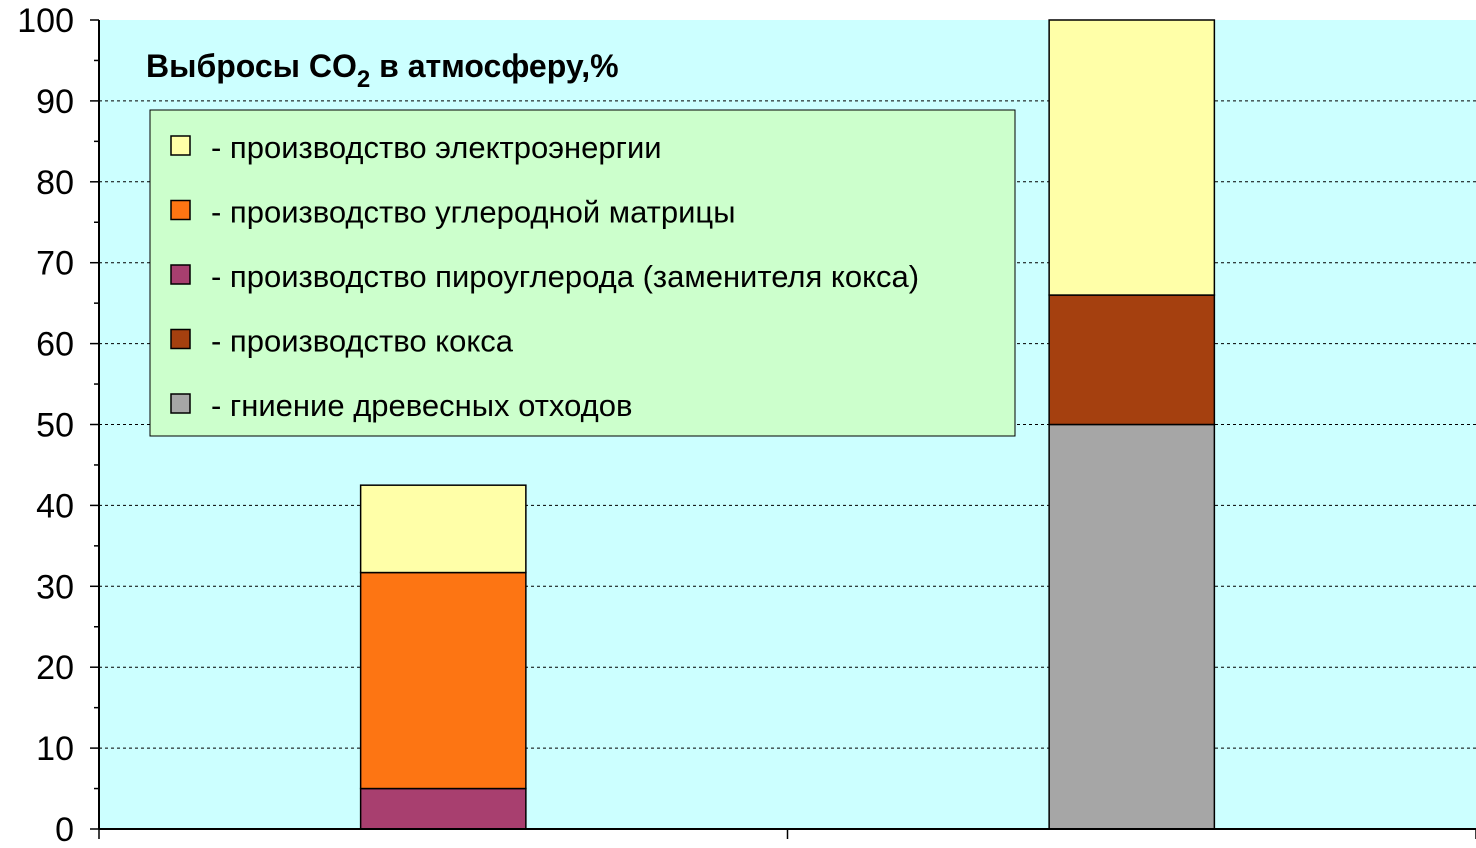 This screenshot has width=1476, height=848. I want to click on y-tick-label: 20, so click(55, 668).